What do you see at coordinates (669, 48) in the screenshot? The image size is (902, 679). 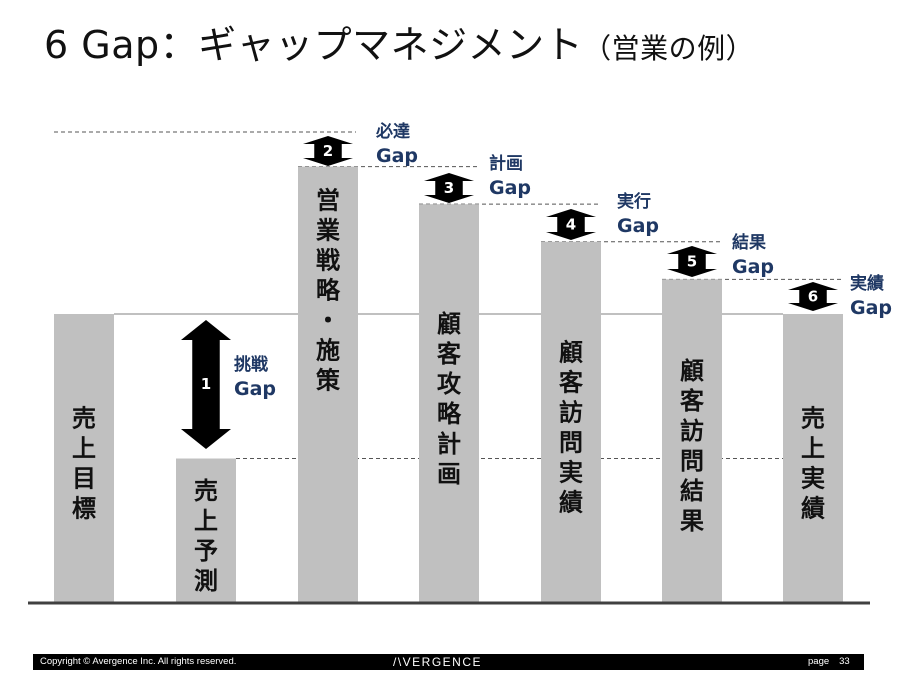 I see `slide-title-sub: （営業の例）` at bounding box center [669, 48].